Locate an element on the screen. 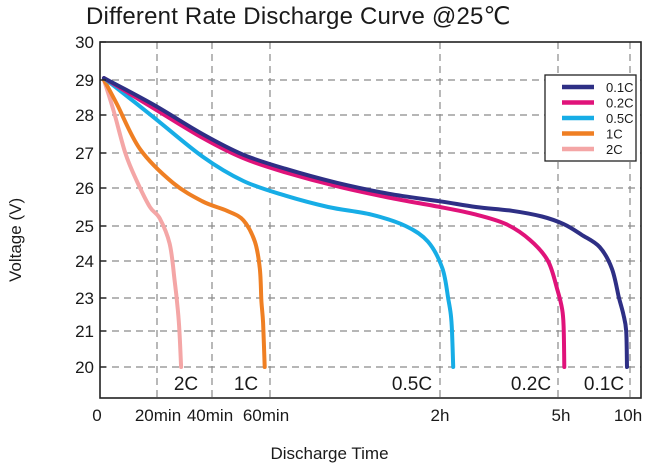  curve-end-label: 0.5C is located at coordinates (412, 384).